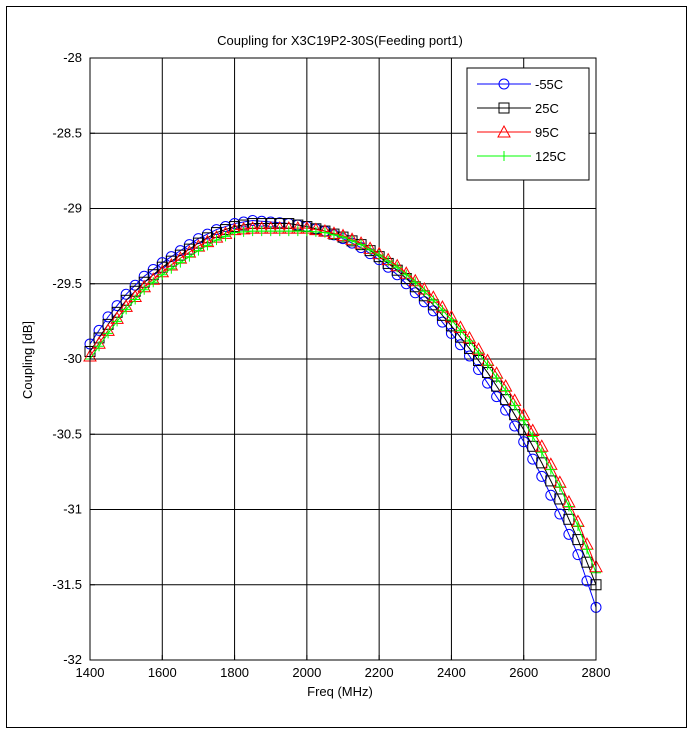 The width and height of the screenshot is (695, 736). I want to click on x-tick-label: 1600, so click(162, 672).